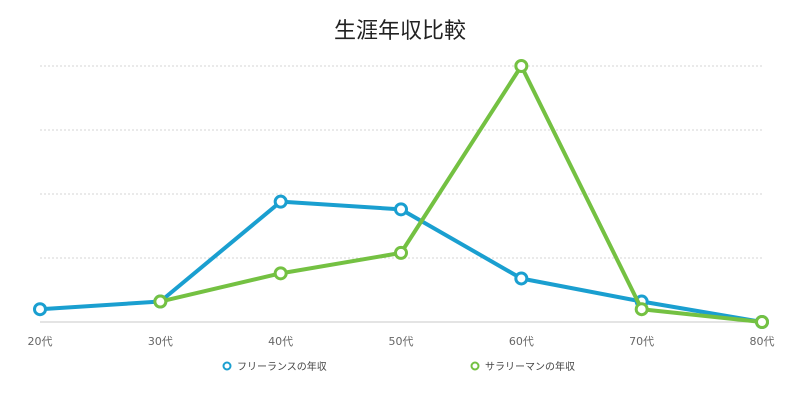  What do you see at coordinates (398, 366) in the screenshot?
I see `legend: フリーランスの年収 サラリーマンの年収` at bounding box center [398, 366].